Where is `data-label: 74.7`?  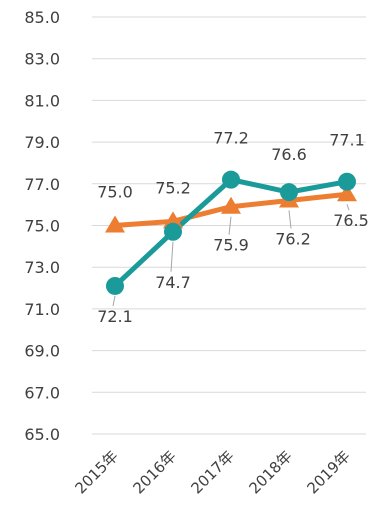
data-label: 74.7 is located at coordinates (173, 282).